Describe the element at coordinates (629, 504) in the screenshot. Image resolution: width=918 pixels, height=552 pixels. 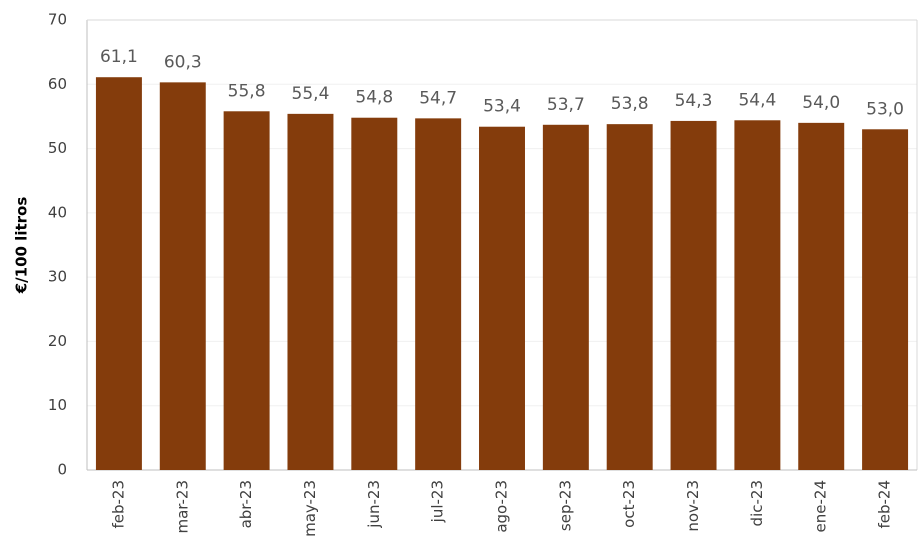
I see `x-tick-label: oct-23` at that location.